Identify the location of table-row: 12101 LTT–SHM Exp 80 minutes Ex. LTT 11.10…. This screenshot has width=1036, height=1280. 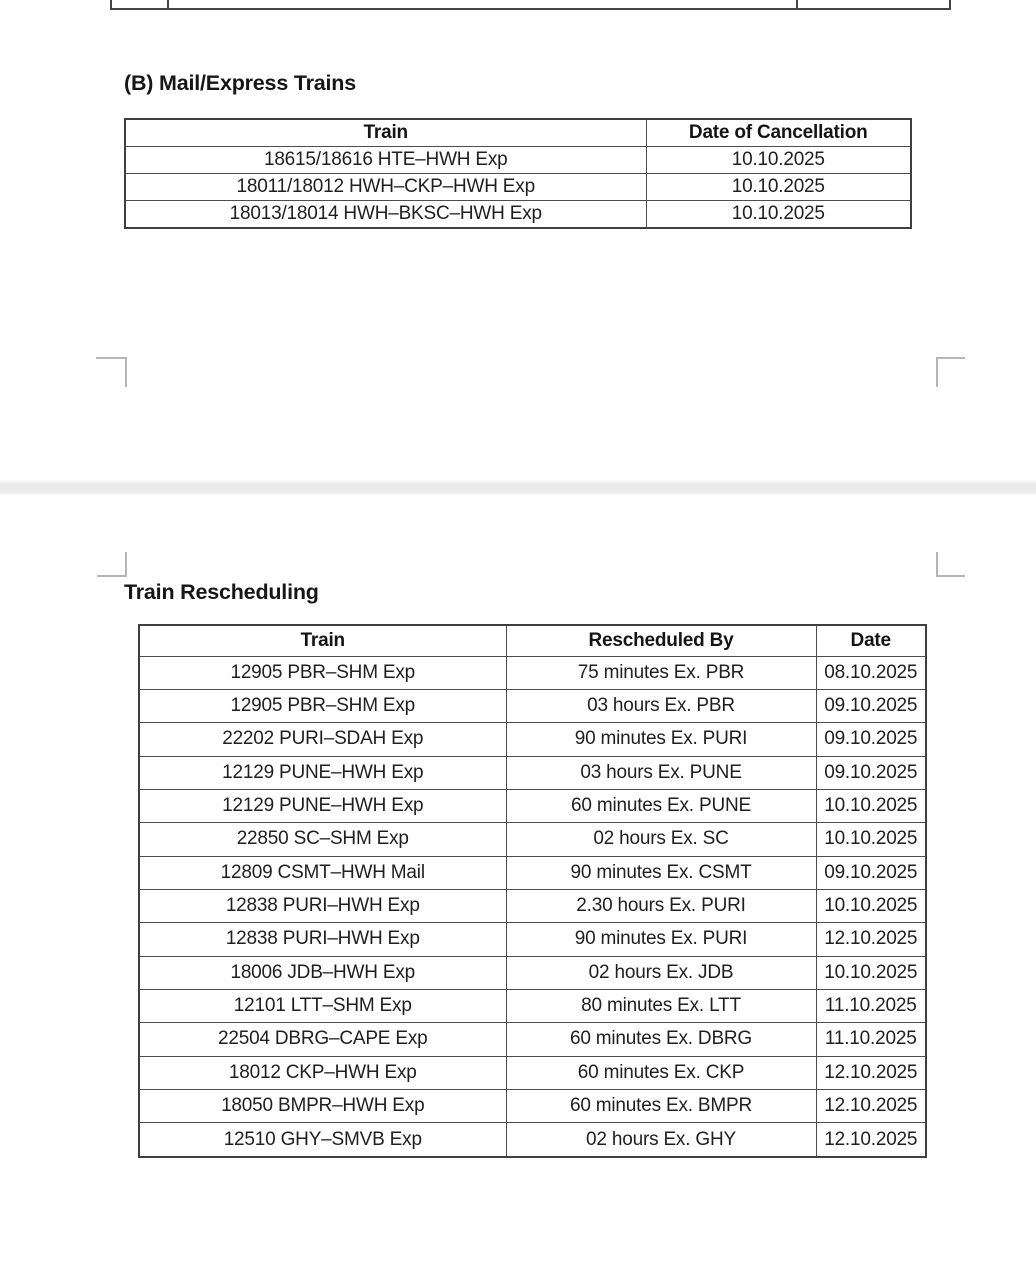
(532, 1006).